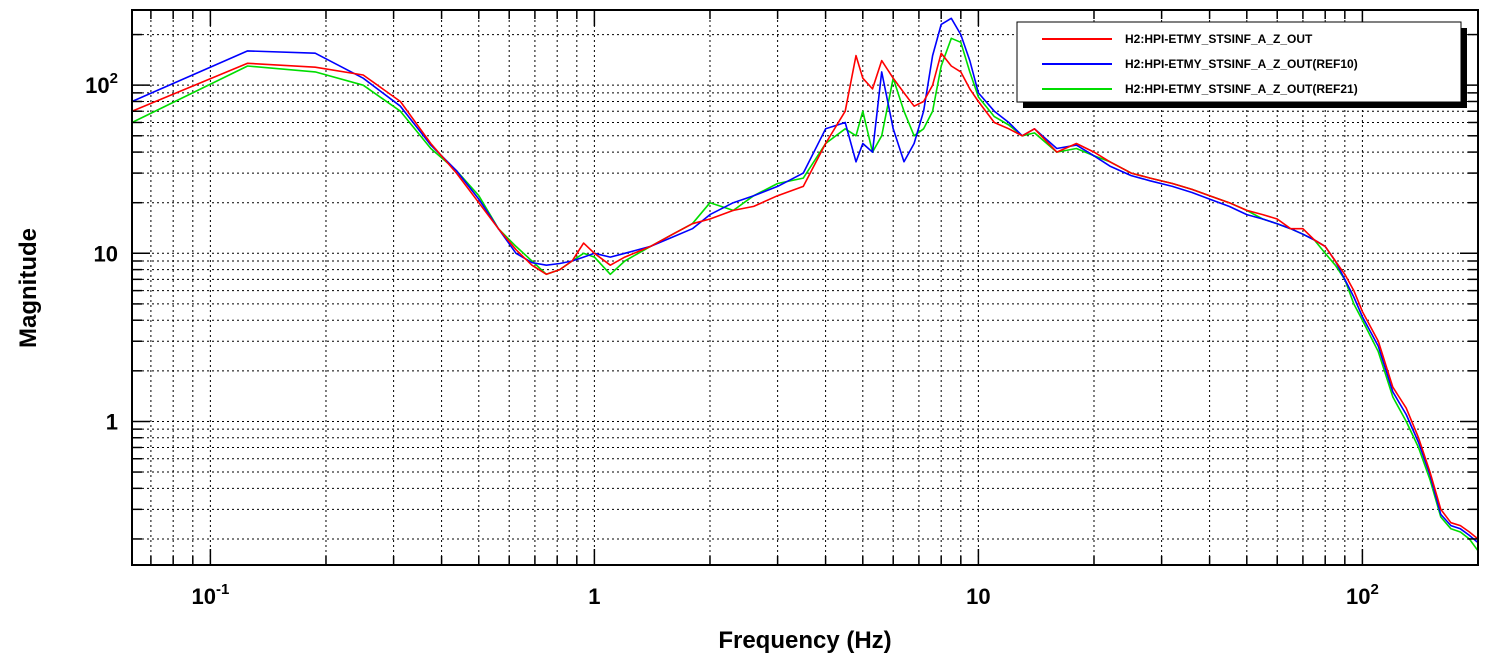 This screenshot has width=1486, height=658. Describe the element at coordinates (1241, 89) in the screenshot. I see `legend-label: H2:HPI-ETMY_STSINF_A_Z_OUT(REF21)` at that location.